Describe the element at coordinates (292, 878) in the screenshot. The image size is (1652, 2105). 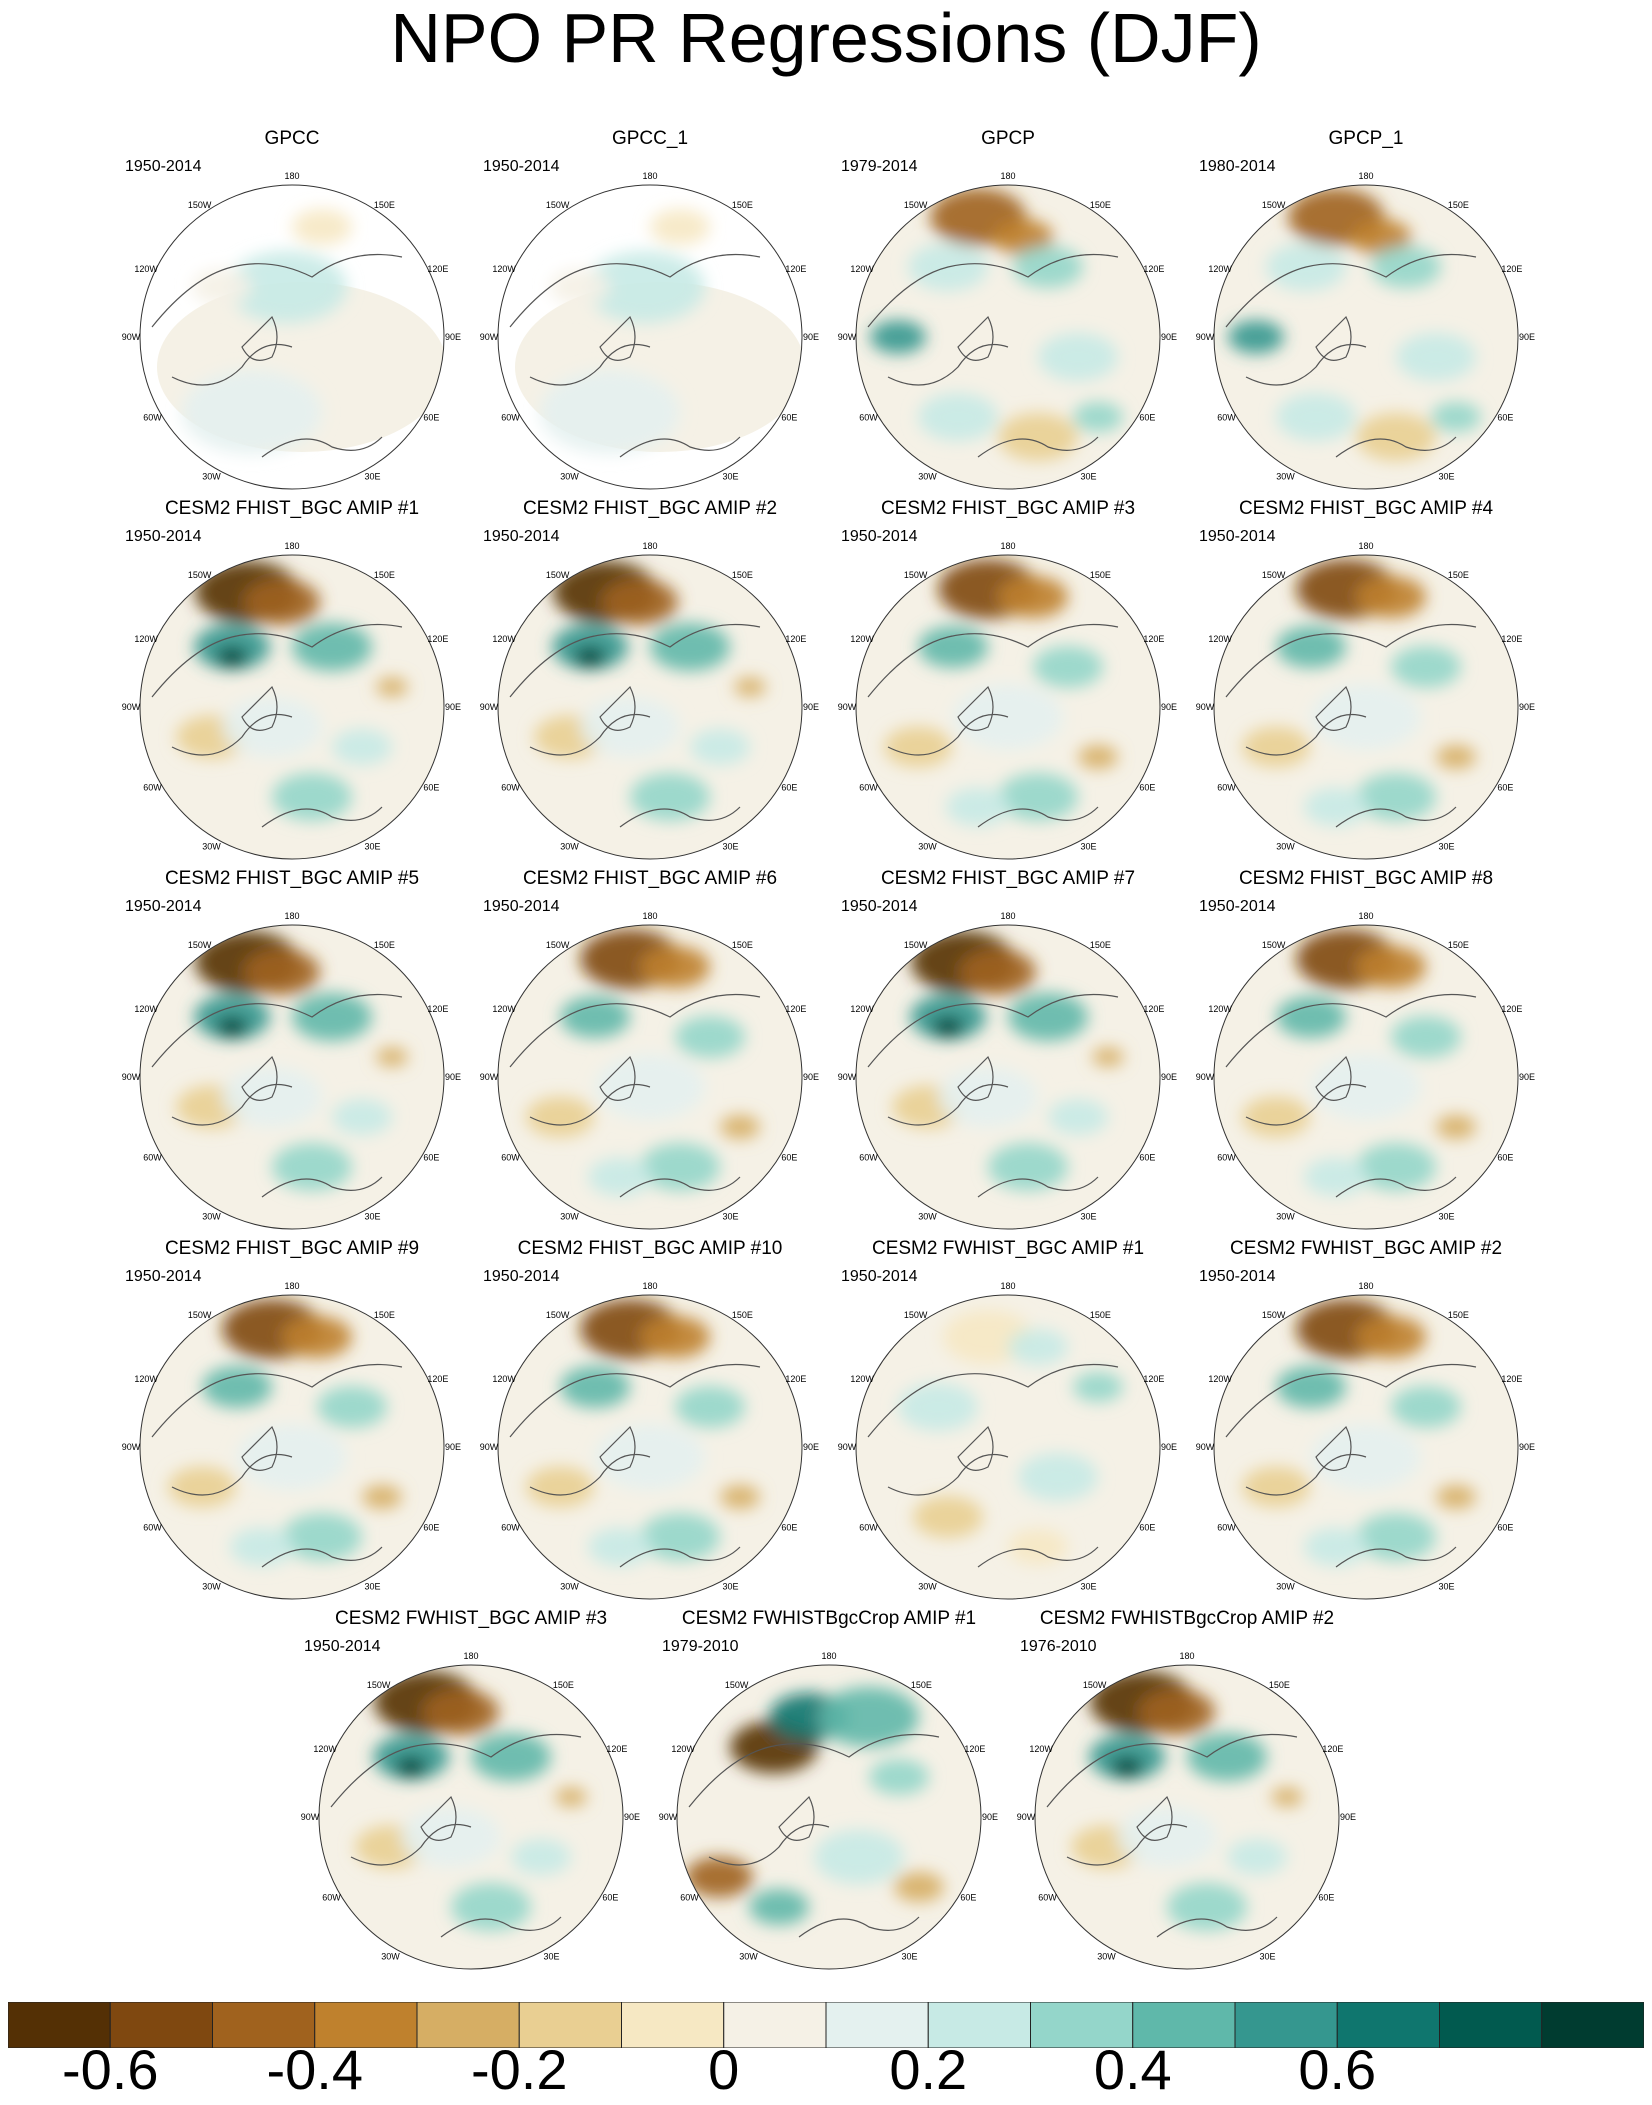
I see `panel-title: CESM2 FHIST_BGC AMIP #5` at that location.